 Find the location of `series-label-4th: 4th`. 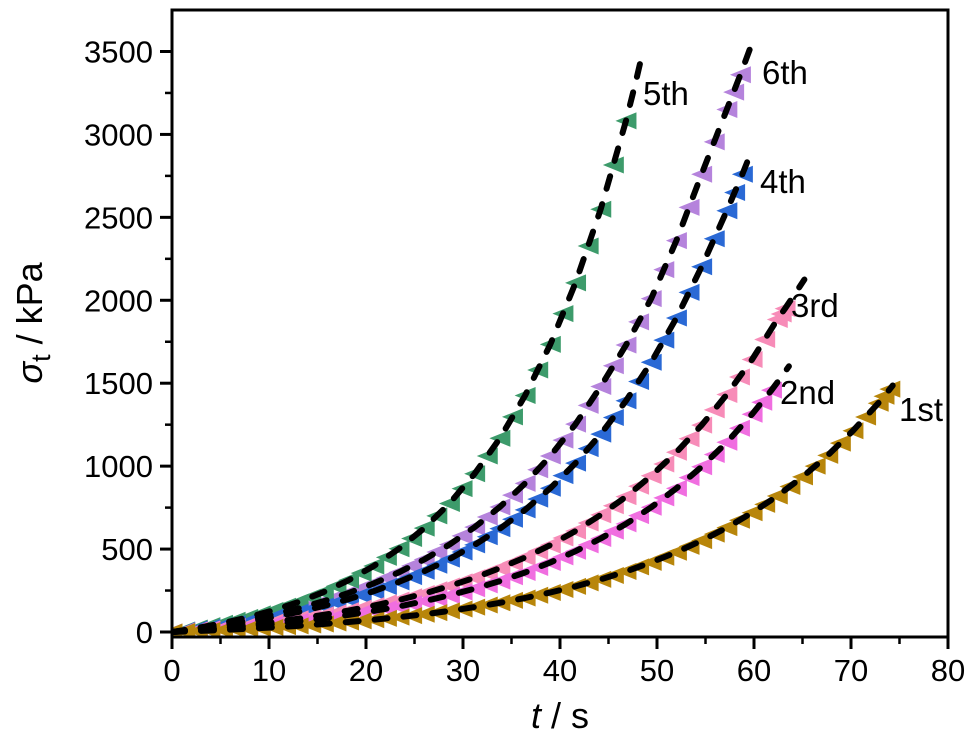

series-label-4th: 4th is located at coordinates (783, 181).